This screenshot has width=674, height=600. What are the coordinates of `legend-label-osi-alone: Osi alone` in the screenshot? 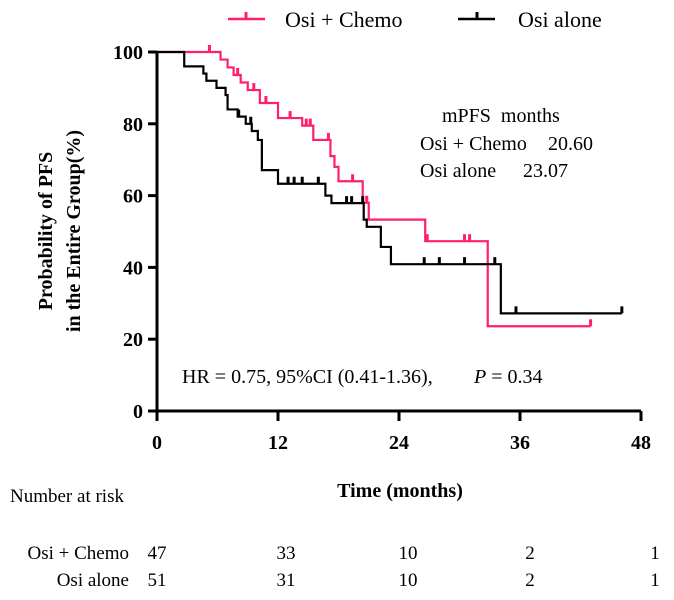 It's located at (560, 19).